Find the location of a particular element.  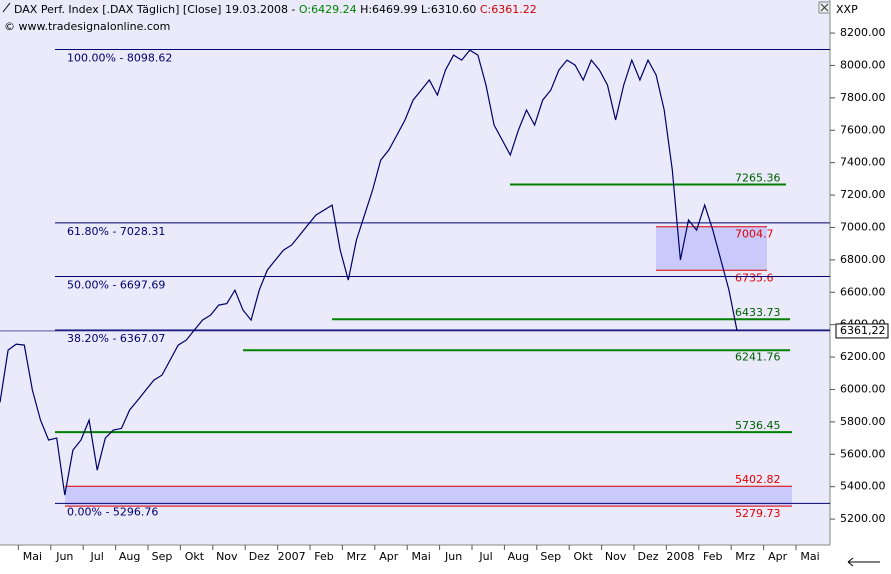

close-icon is located at coordinates (824, 7).